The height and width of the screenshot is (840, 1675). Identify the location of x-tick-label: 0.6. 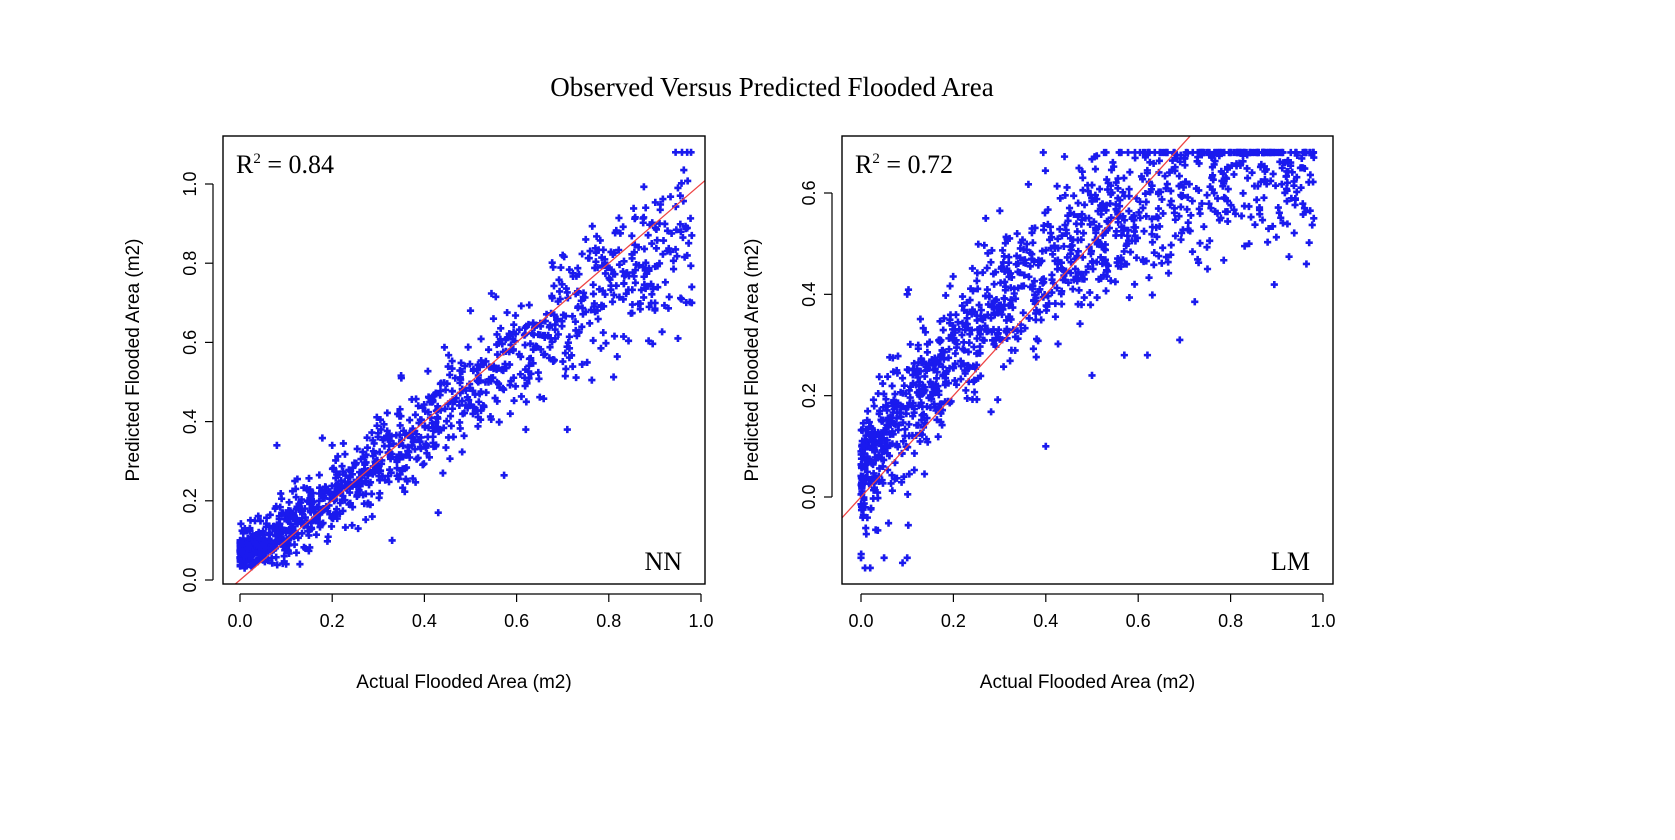
(1138, 621).